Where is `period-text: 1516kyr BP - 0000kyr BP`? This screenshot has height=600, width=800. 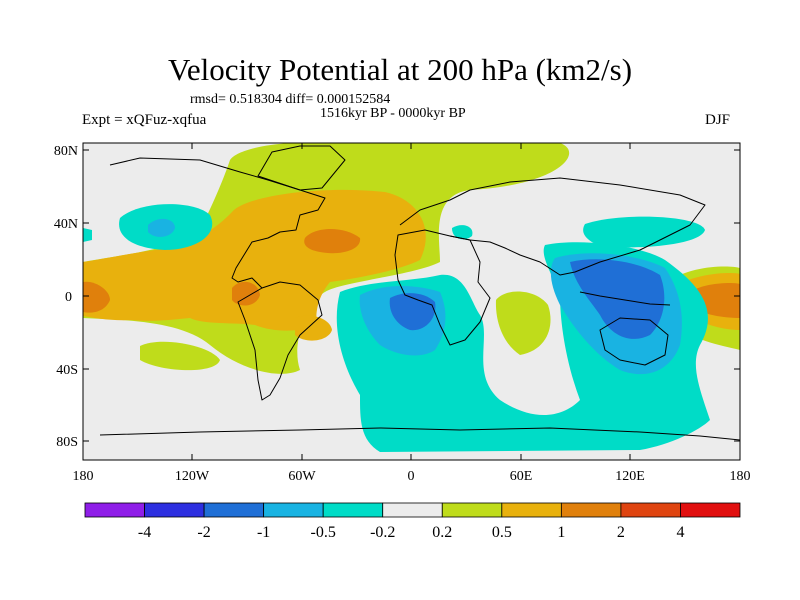 period-text: 1516kyr BP - 0000kyr BP is located at coordinates (393, 113).